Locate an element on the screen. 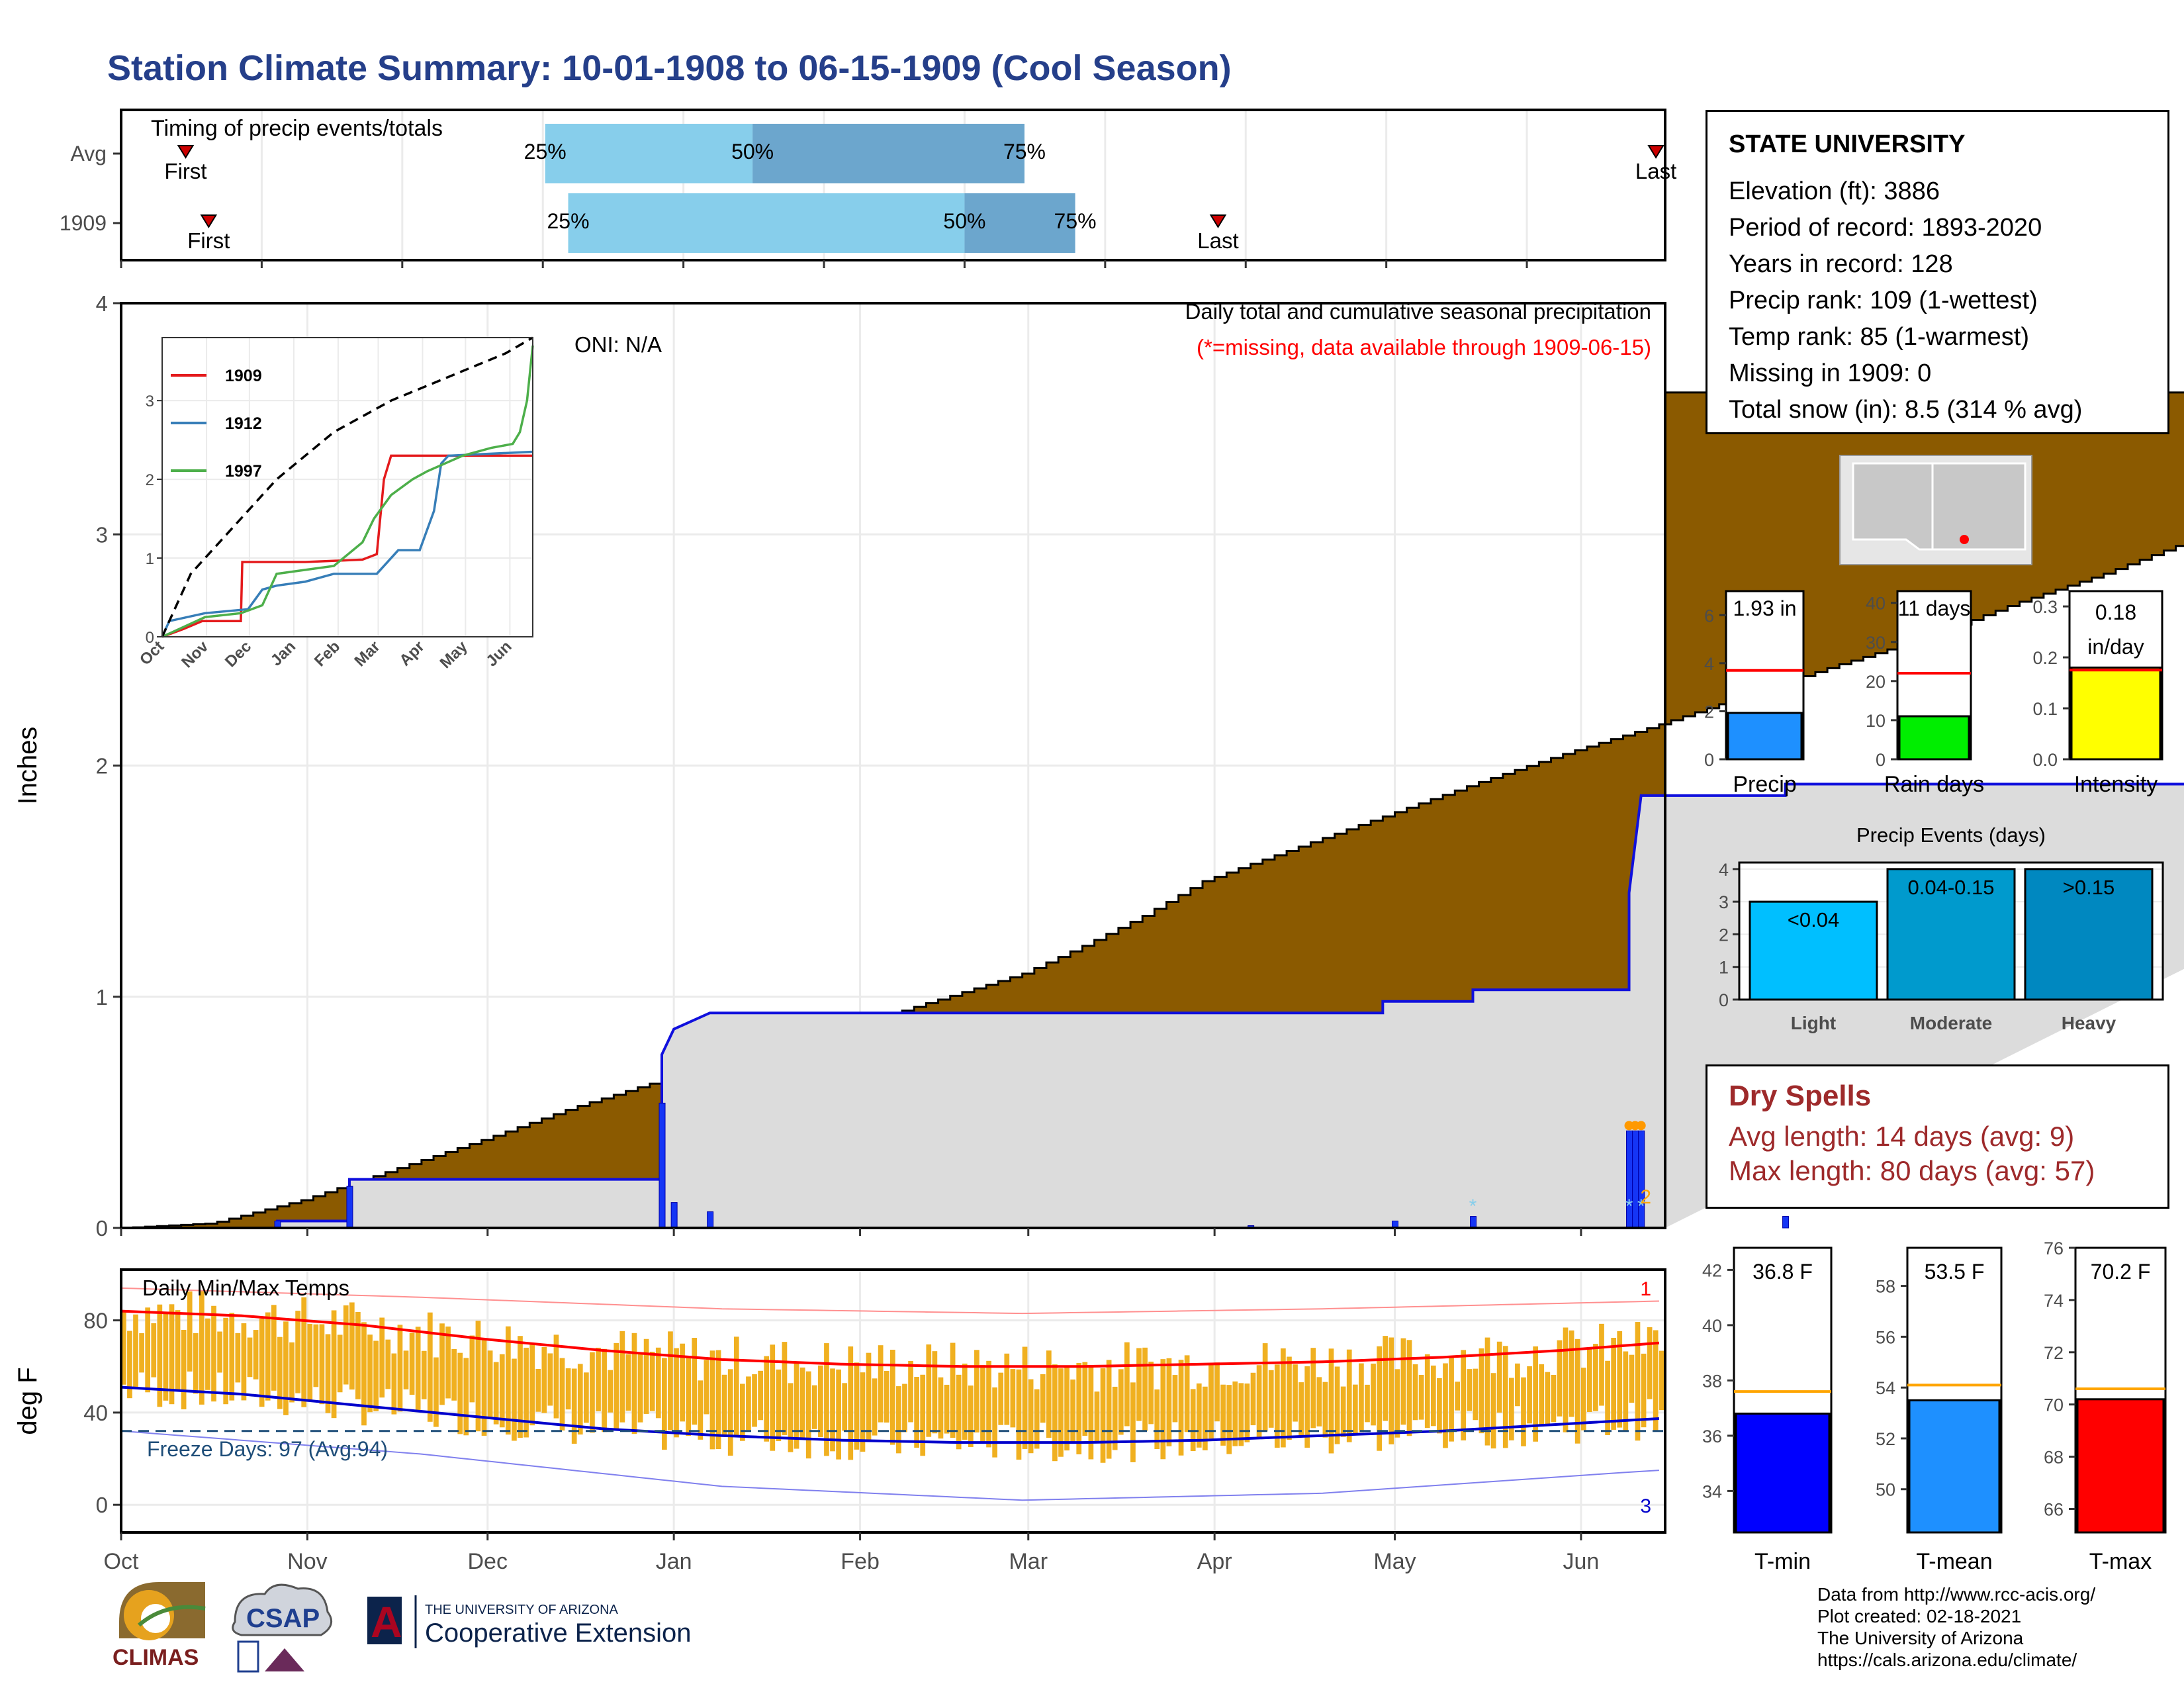 The image size is (2184, 1688). precip-ytick-label: 0 is located at coordinates (102, 1228).